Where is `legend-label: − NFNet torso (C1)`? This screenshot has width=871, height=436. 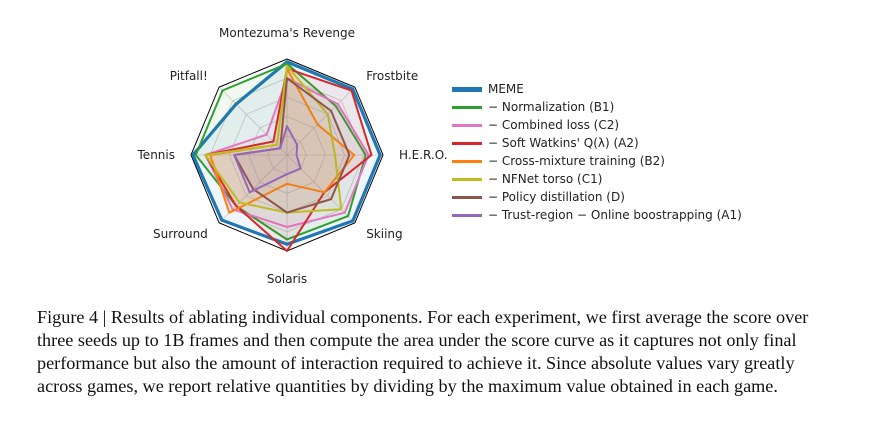 legend-label: − NFNet torso (C1) is located at coordinates (545, 179).